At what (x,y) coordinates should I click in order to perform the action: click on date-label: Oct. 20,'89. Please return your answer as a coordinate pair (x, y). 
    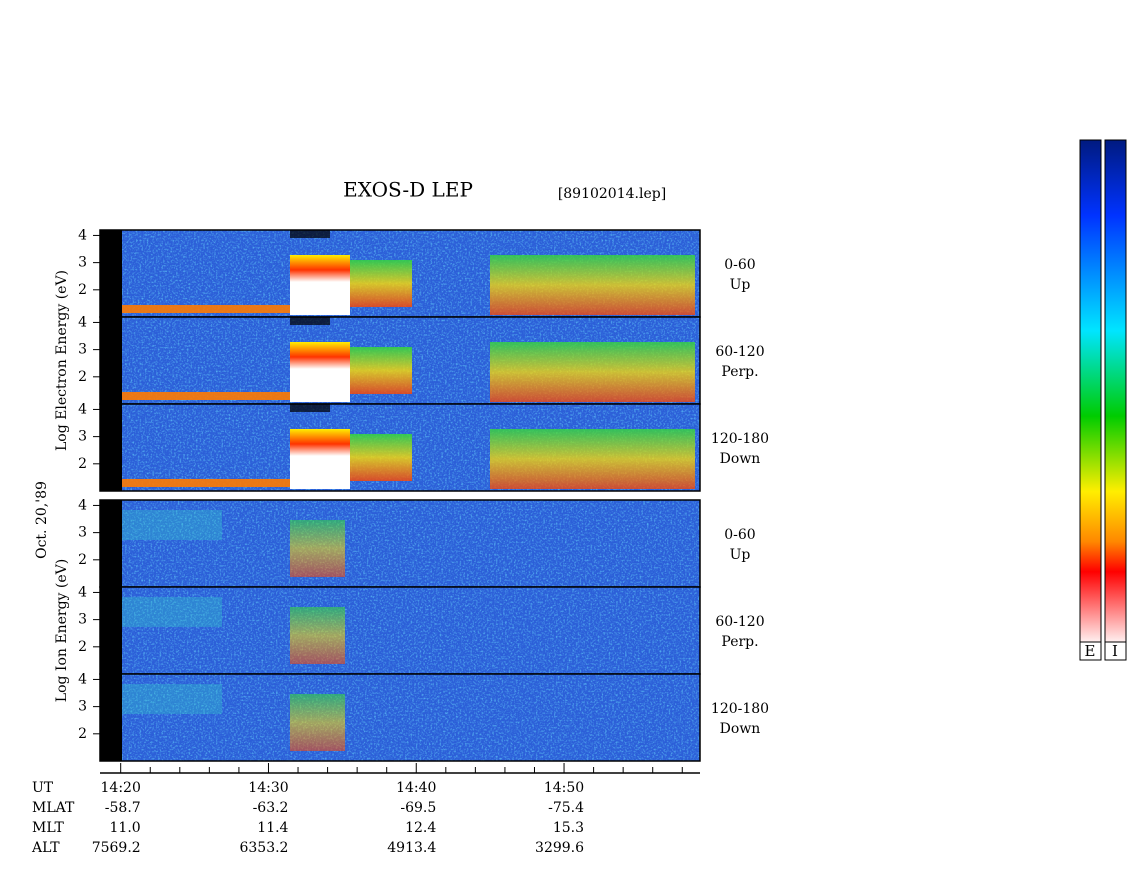
    Looking at the image, I should click on (42, 520).